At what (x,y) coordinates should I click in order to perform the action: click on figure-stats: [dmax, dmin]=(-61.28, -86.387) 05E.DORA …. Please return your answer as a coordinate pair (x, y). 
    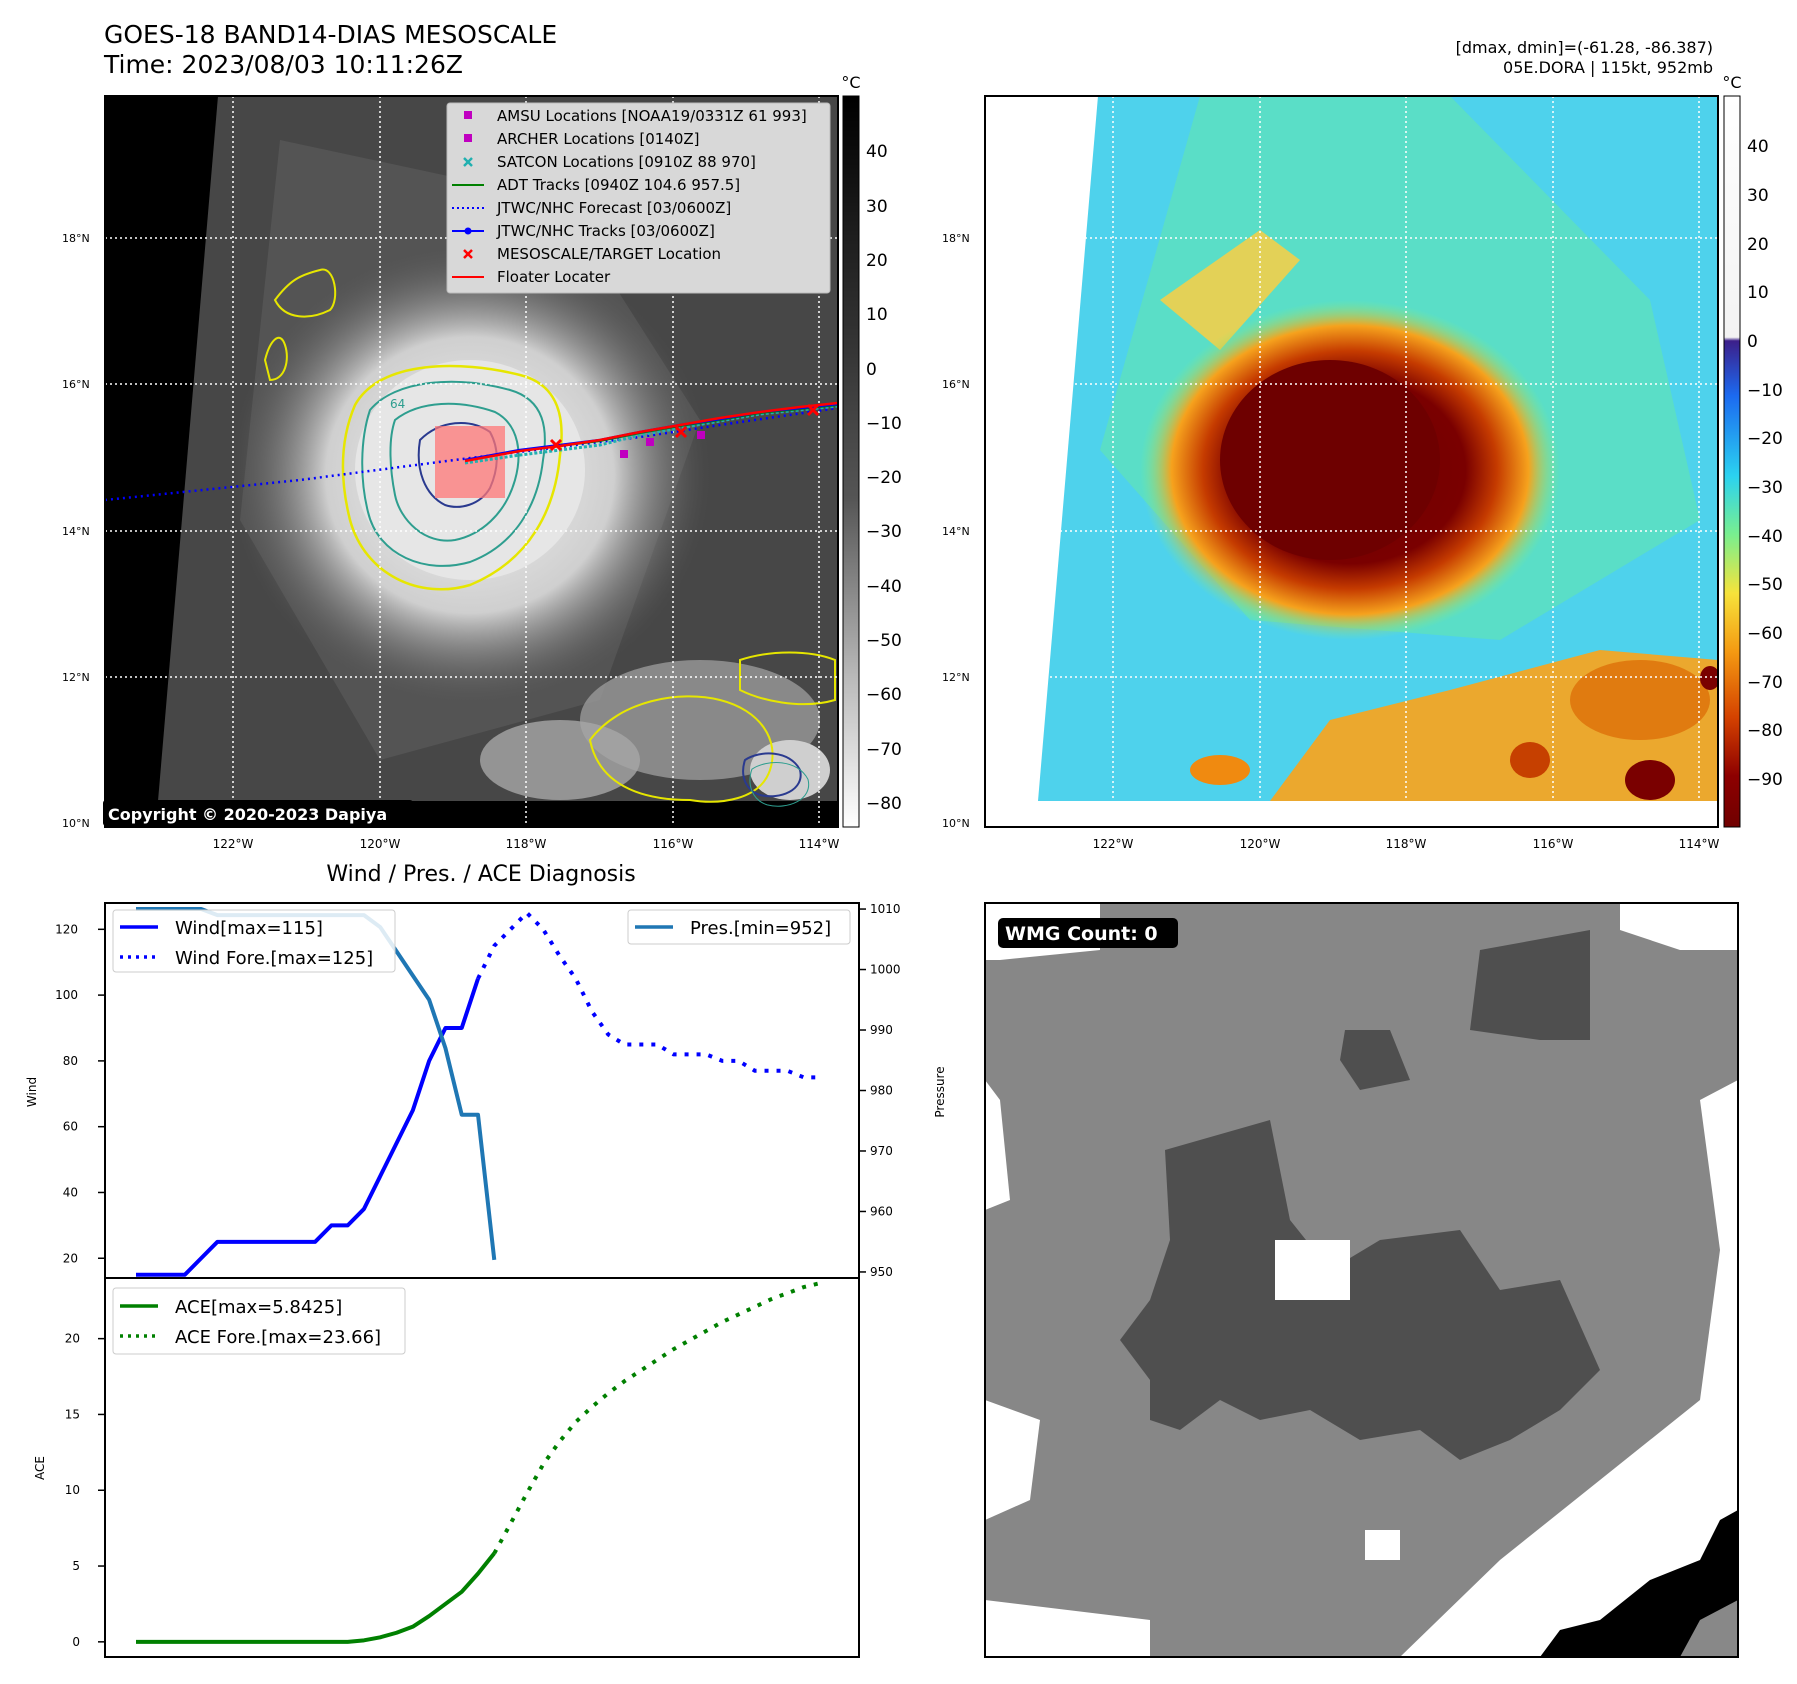
    Looking at the image, I should click on (1584, 58).